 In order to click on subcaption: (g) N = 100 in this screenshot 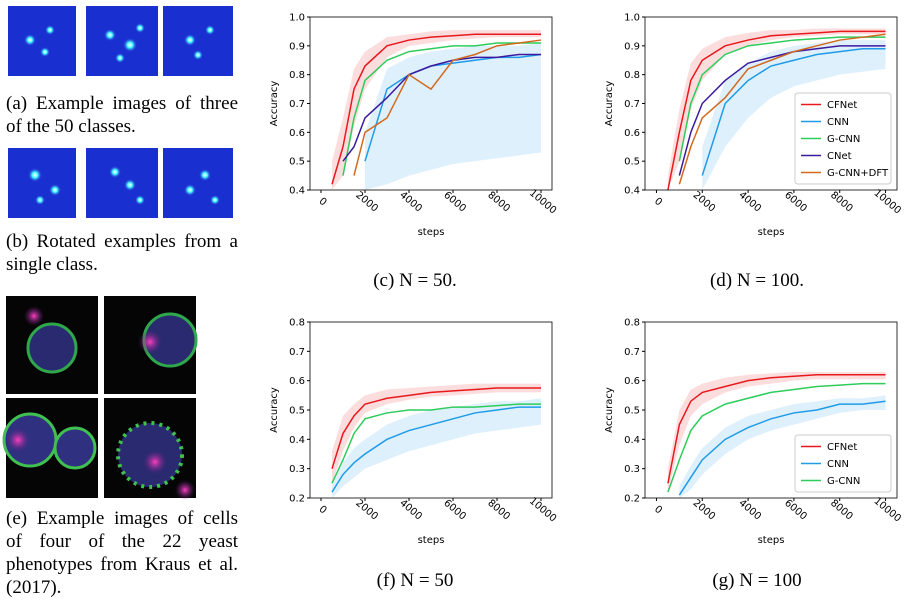, I will do `click(757, 580)`.